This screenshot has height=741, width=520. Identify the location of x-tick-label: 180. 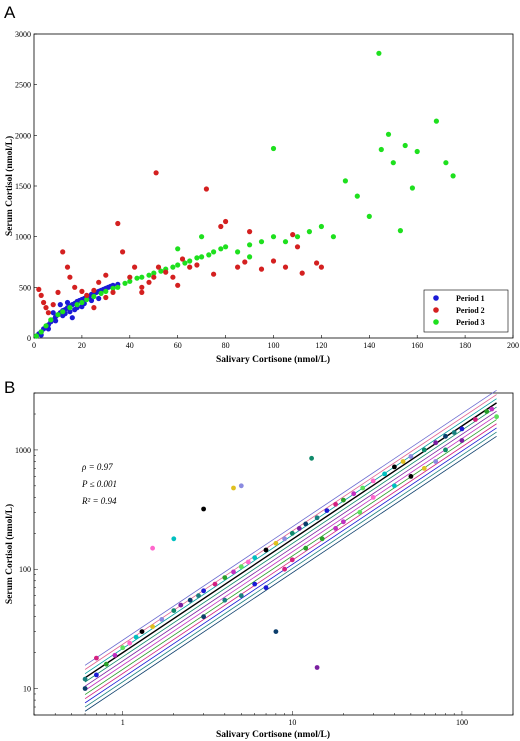
(465, 345).